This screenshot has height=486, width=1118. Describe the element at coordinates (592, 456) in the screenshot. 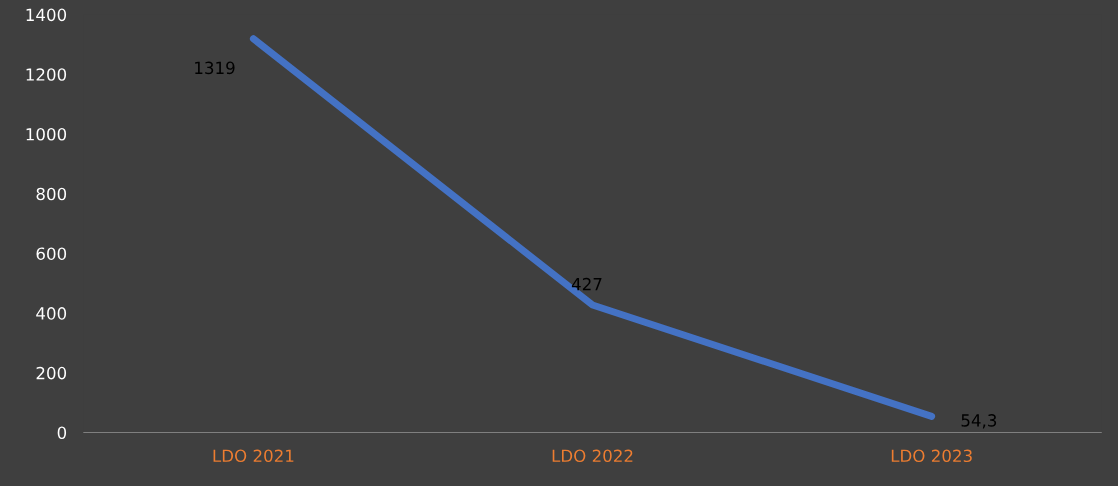

I see `x-tick-label: LDO 2022` at that location.